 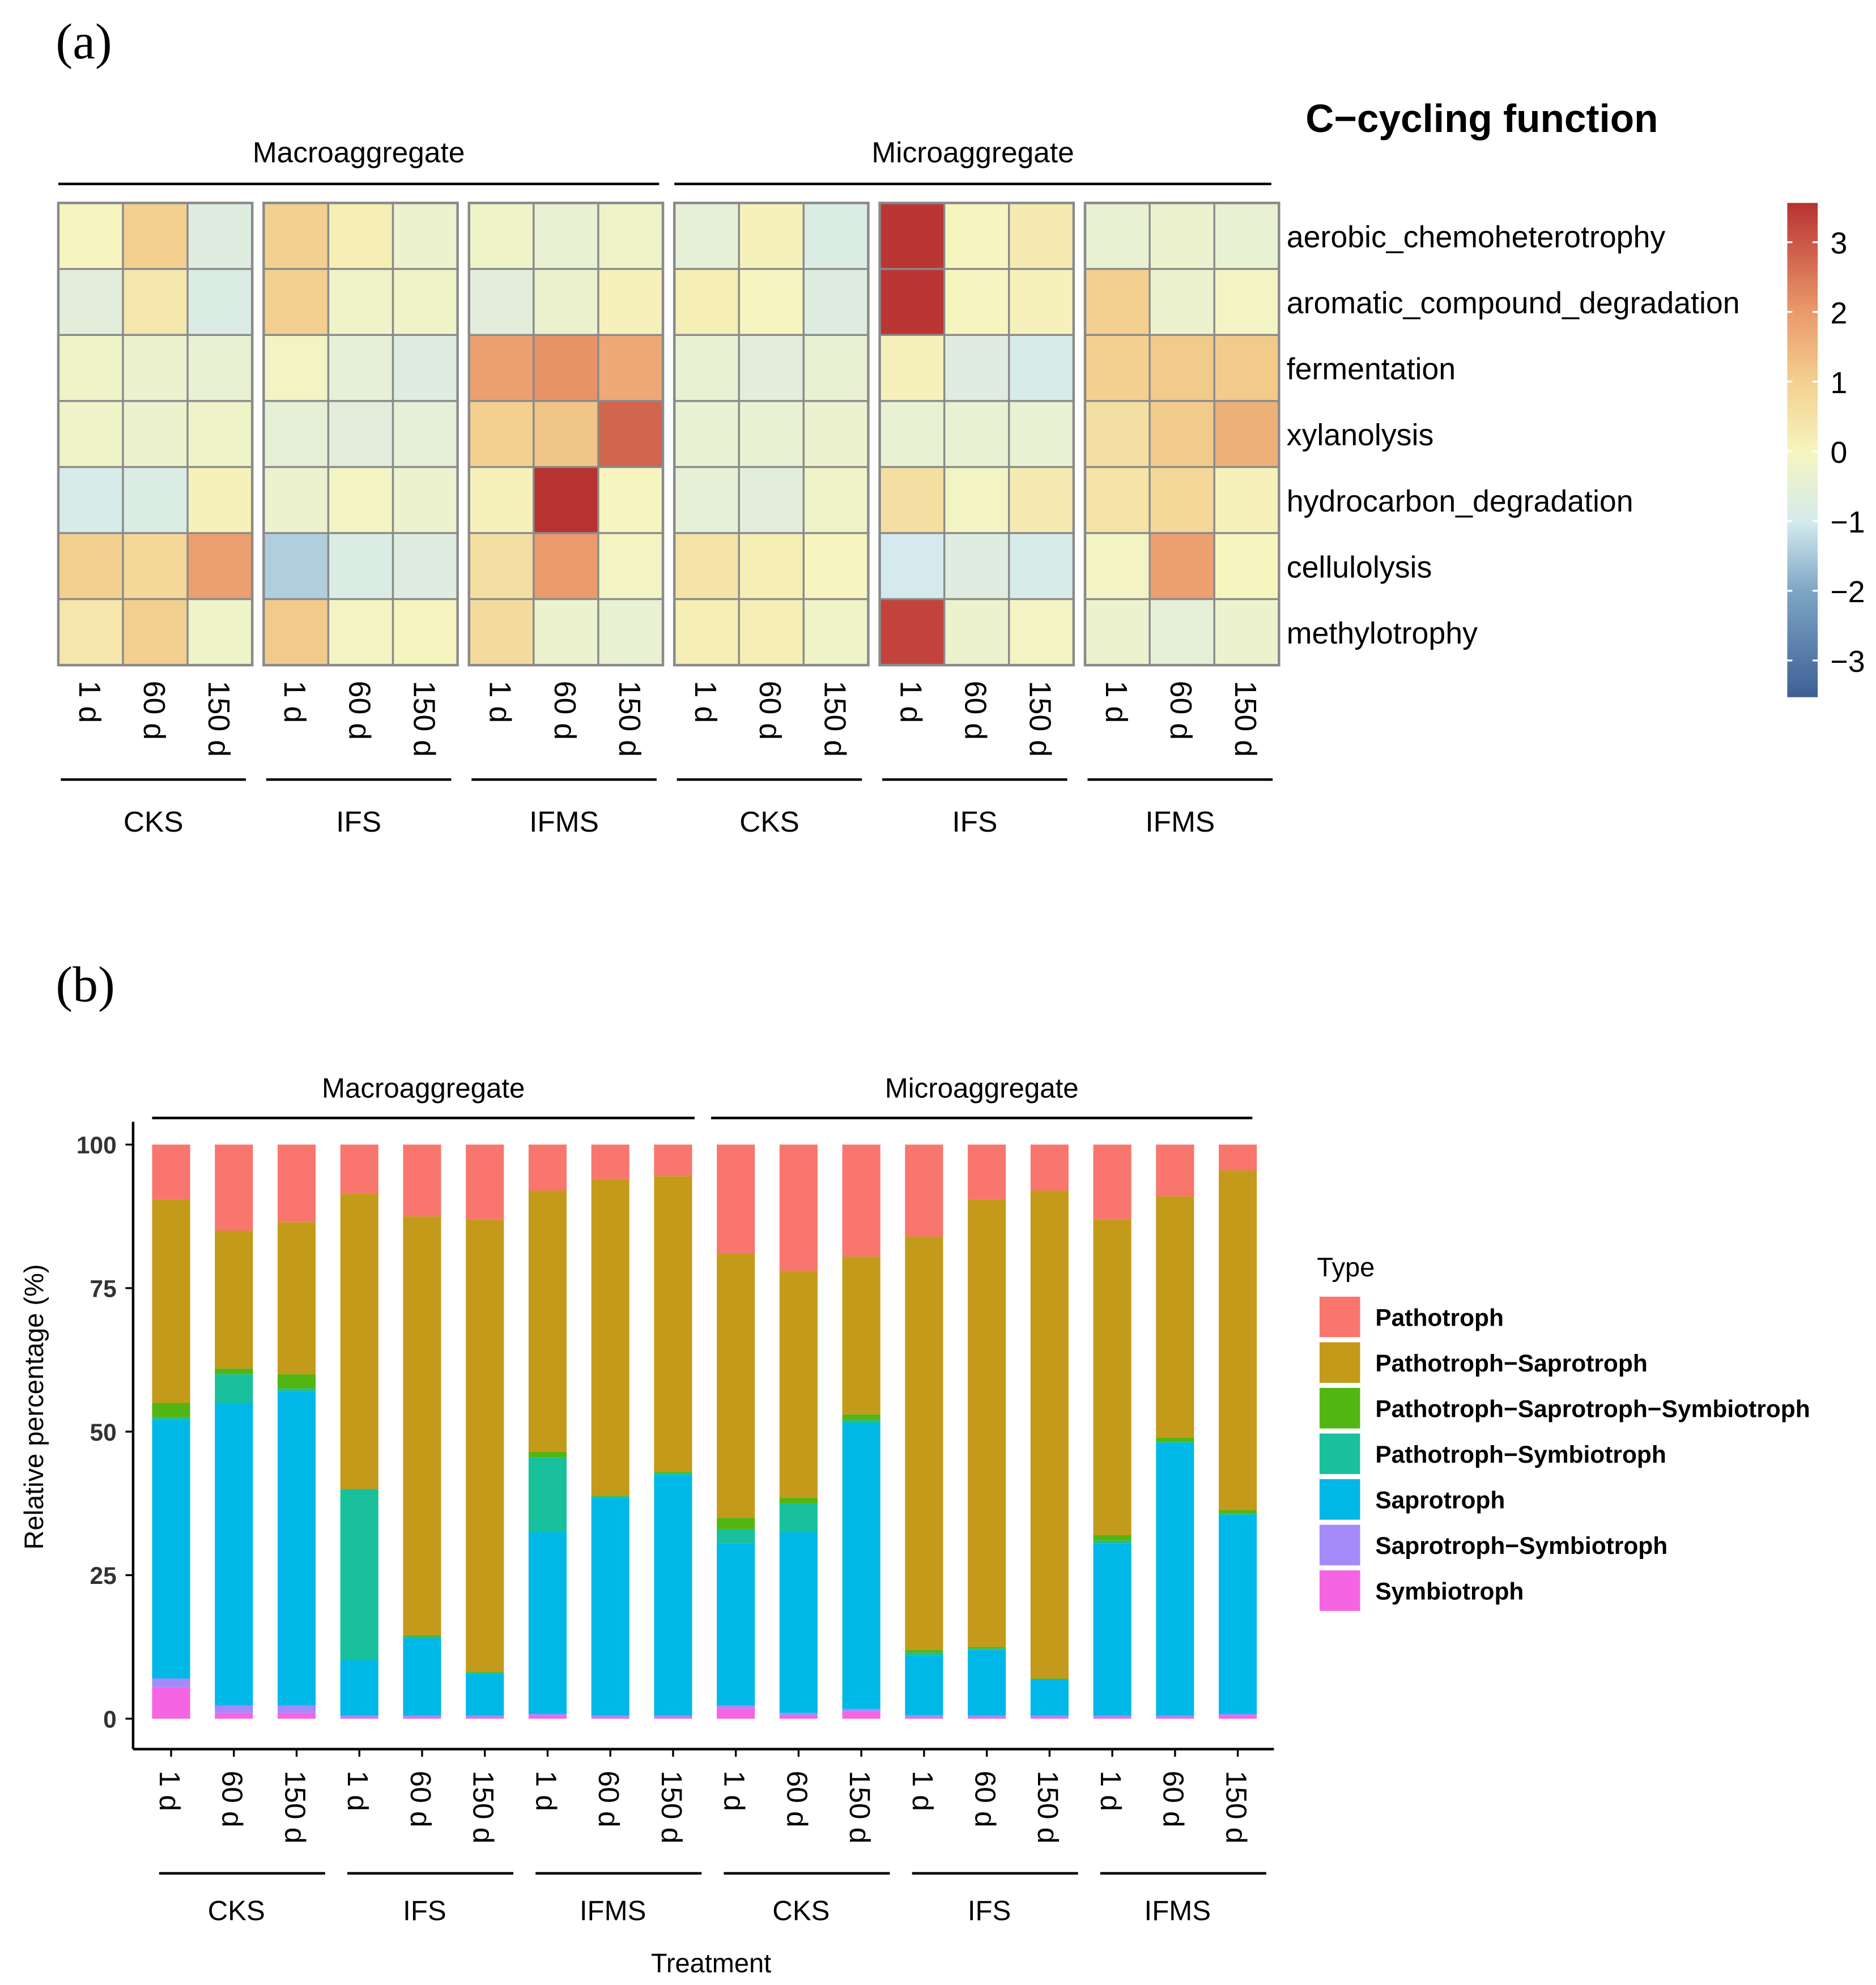 I want to click on y-tick-label: 25, so click(x=103, y=1577).